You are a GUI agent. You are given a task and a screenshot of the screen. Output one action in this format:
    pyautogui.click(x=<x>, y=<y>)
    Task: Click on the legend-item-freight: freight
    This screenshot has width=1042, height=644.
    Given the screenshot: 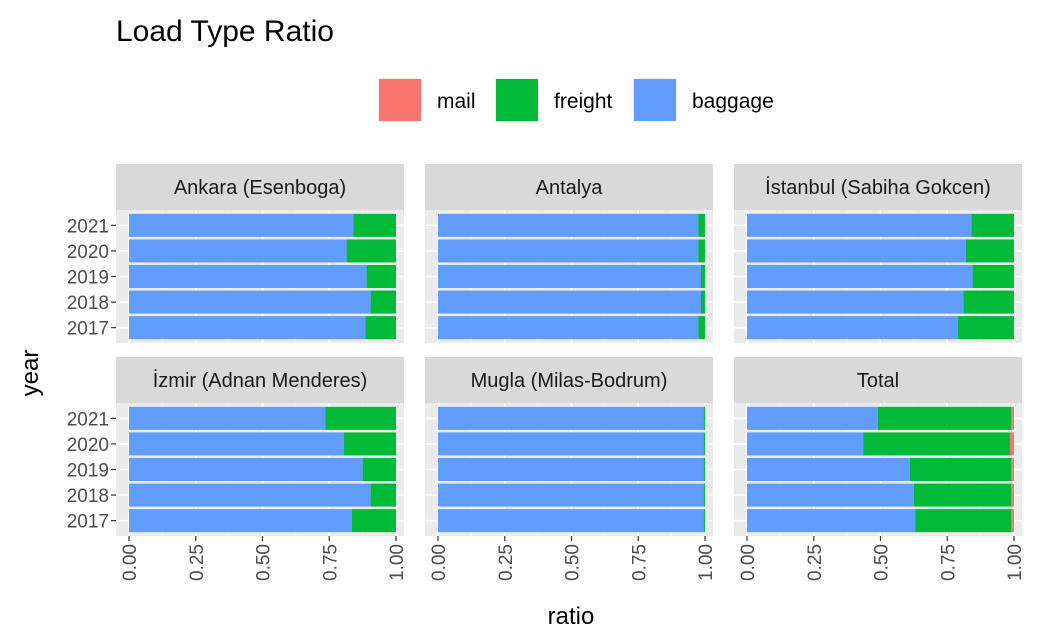 What is the action you would take?
    pyautogui.click(x=554, y=100)
    